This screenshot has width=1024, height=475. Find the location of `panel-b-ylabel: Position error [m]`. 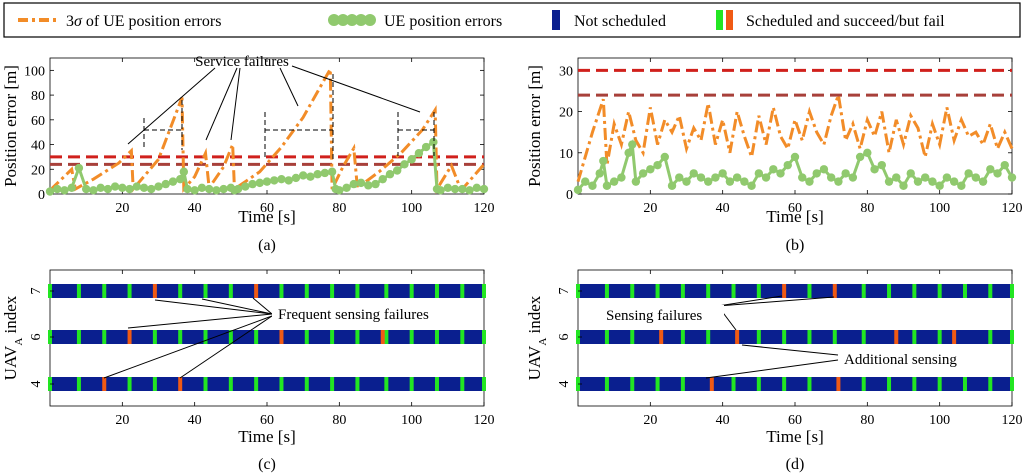

panel-b-ylabel: Position error [m] is located at coordinates (534, 126).